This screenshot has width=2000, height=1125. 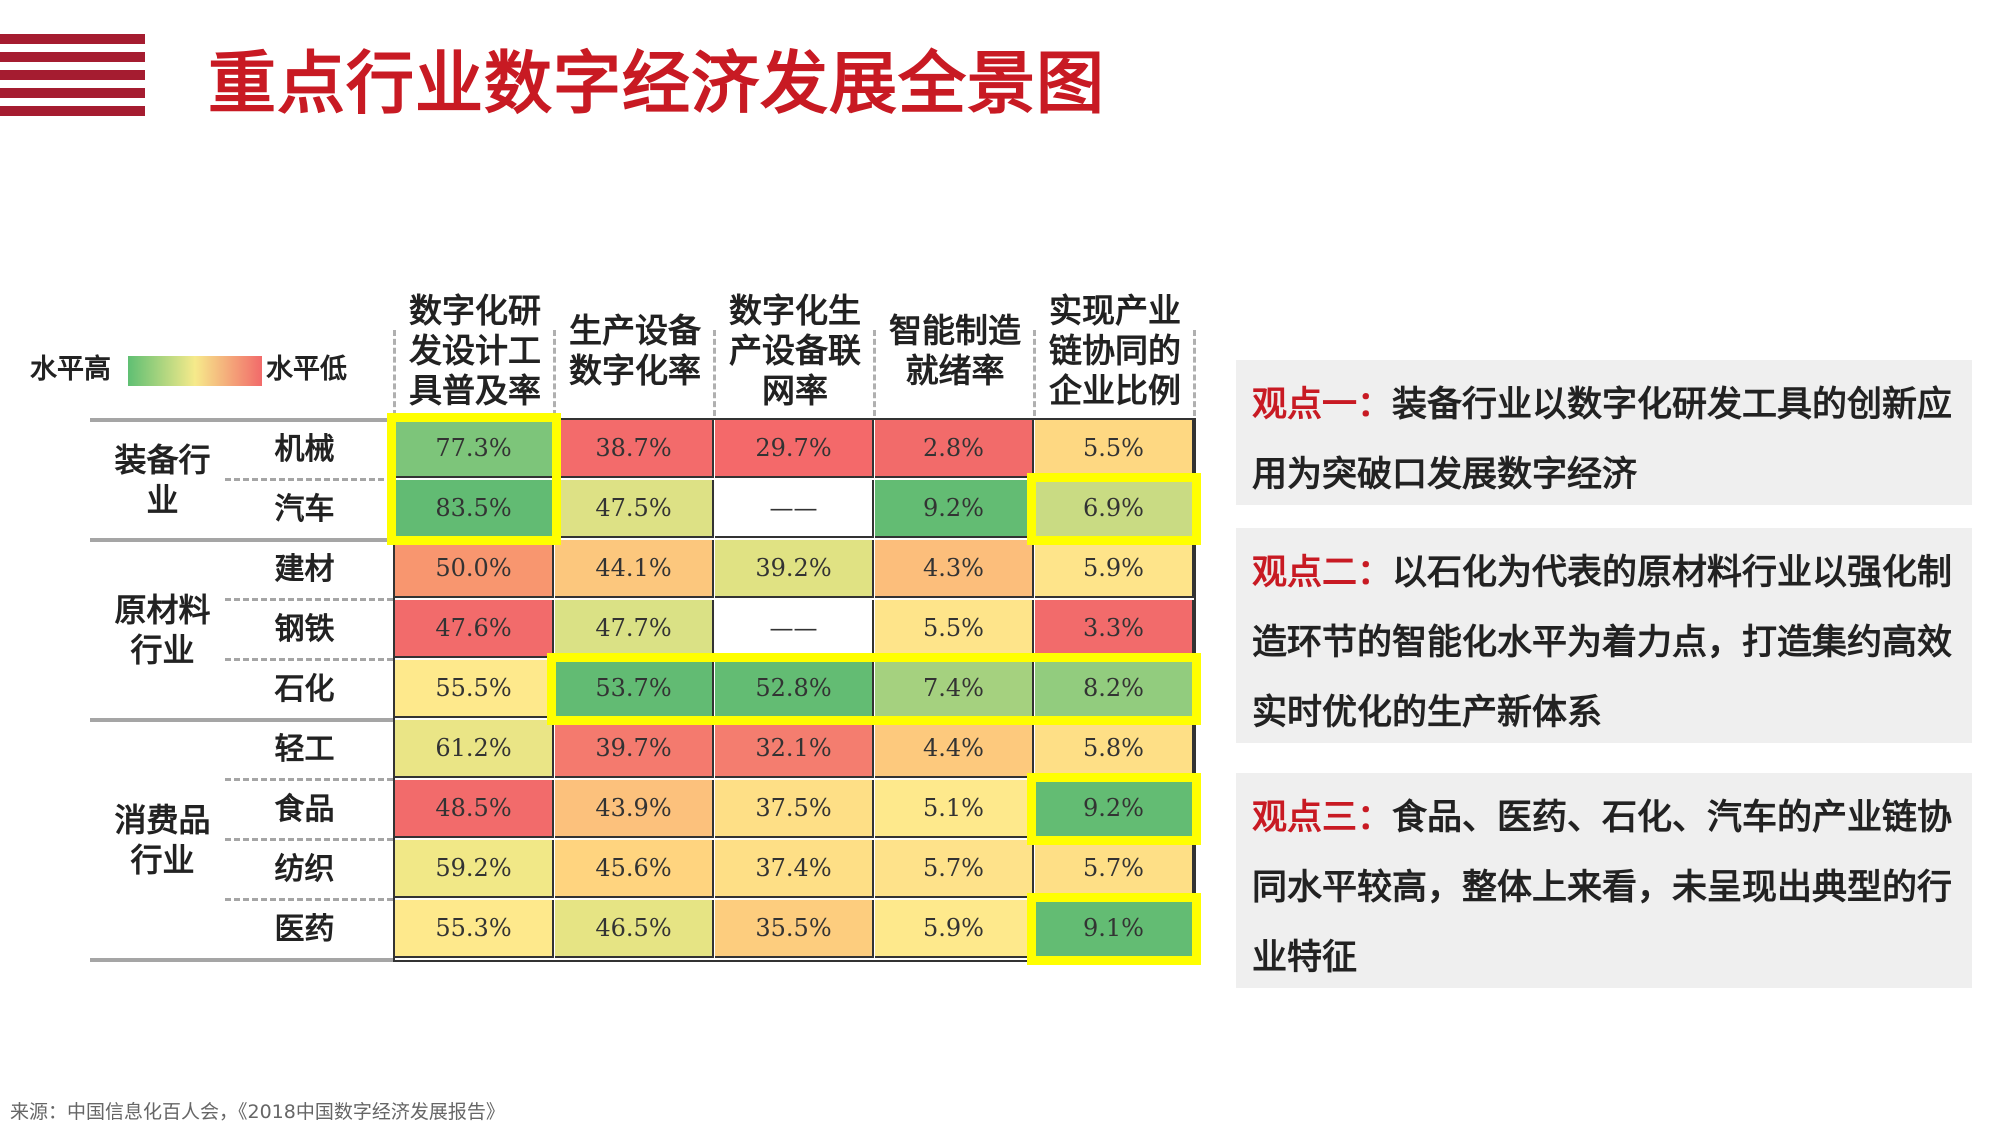 I want to click on heatmap-cell: 39.2%, so click(x=794, y=569).